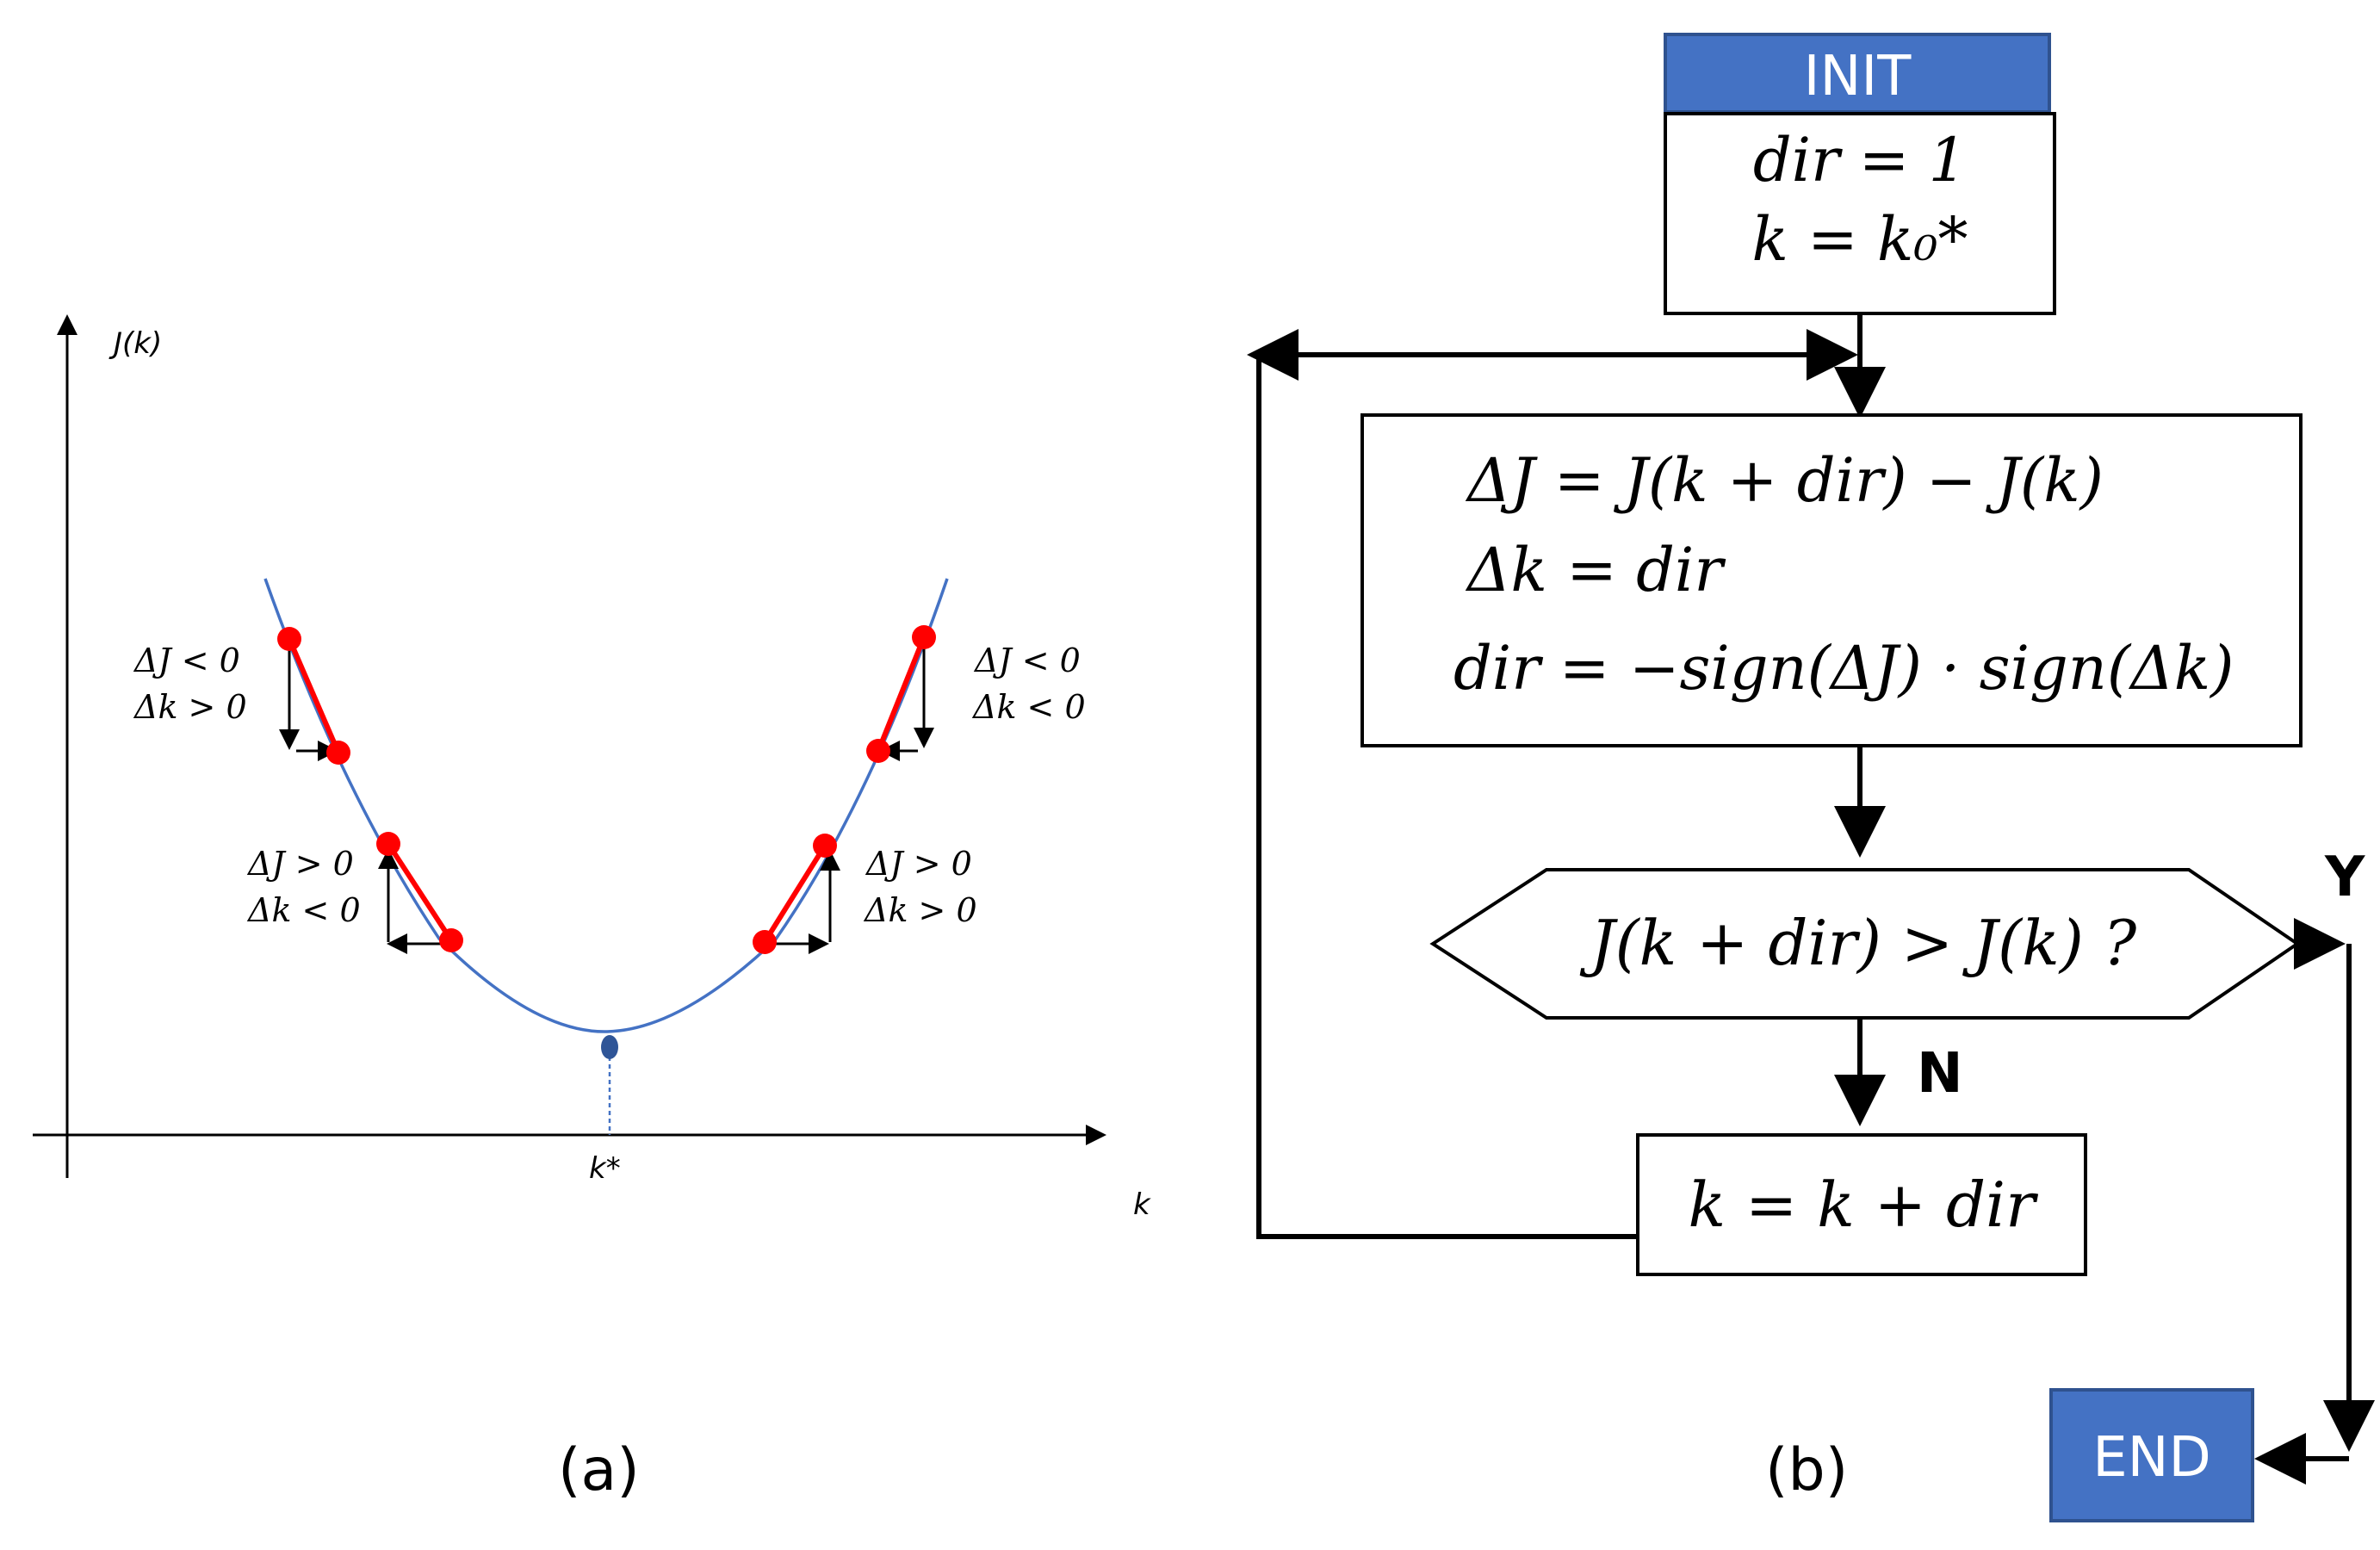  I want to click on decision-text: J(k + dir) > J(k) ?, so click(1858, 943).